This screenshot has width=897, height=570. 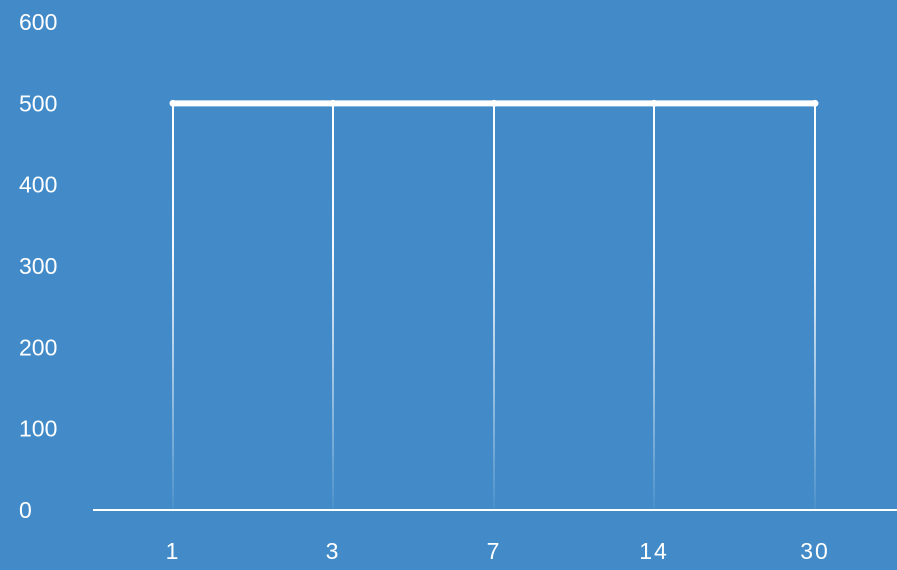 I want to click on y-tick-label: 0, so click(x=25, y=510).